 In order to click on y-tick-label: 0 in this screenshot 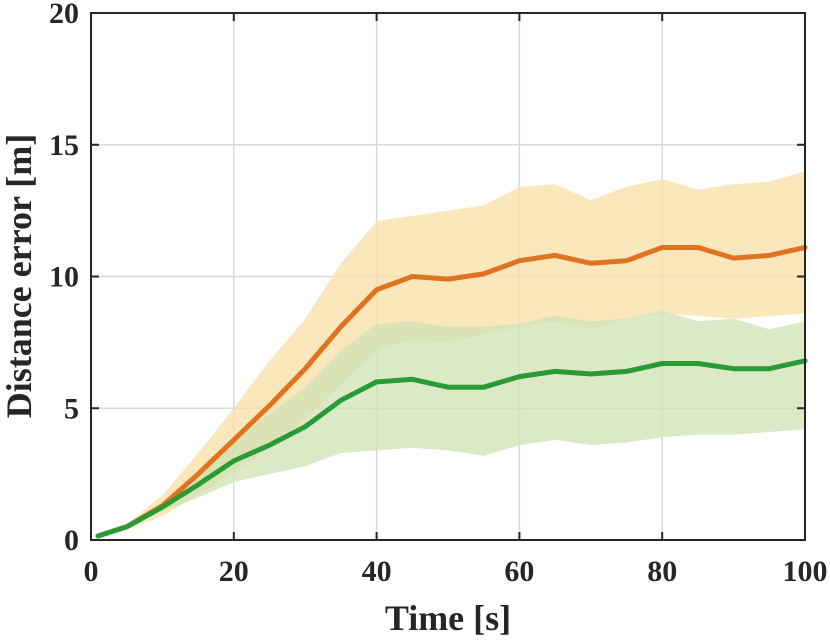, I will do `click(71, 540)`.